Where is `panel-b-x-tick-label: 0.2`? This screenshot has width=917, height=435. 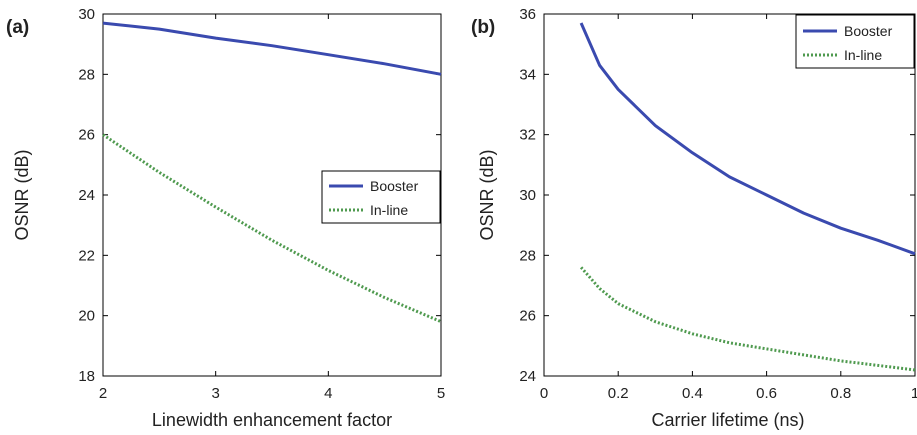 panel-b-x-tick-label: 0.2 is located at coordinates (618, 393).